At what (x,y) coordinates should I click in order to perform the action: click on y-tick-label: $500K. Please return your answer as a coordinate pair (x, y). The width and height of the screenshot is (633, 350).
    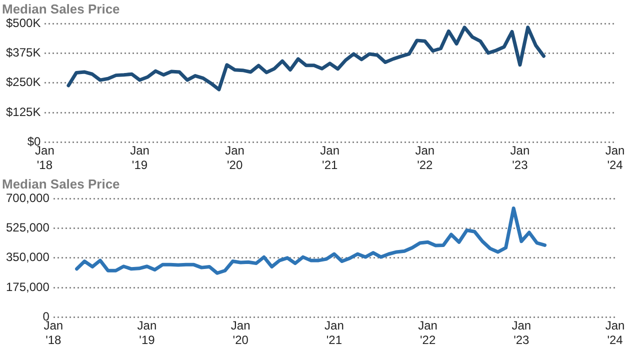
    Looking at the image, I should click on (23, 23).